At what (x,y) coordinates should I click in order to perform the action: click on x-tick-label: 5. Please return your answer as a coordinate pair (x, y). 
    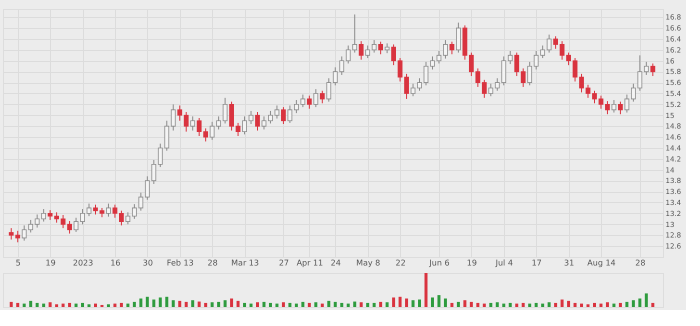
    Looking at the image, I should click on (18, 263).